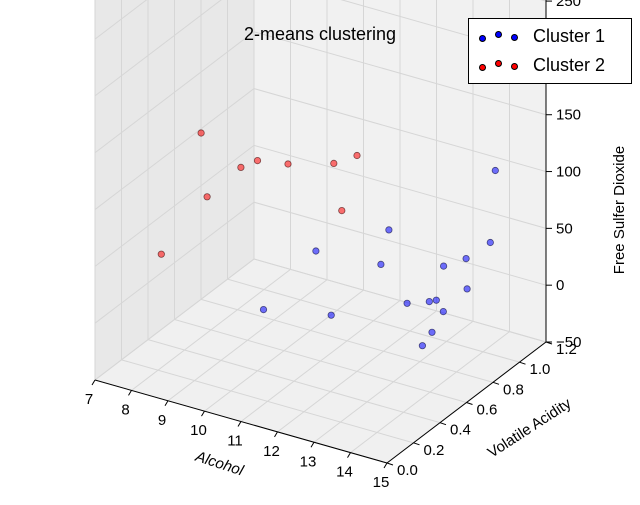 This screenshot has height=505, width=640. What do you see at coordinates (89, 399) in the screenshot?
I see `x-tick-label: 7` at bounding box center [89, 399].